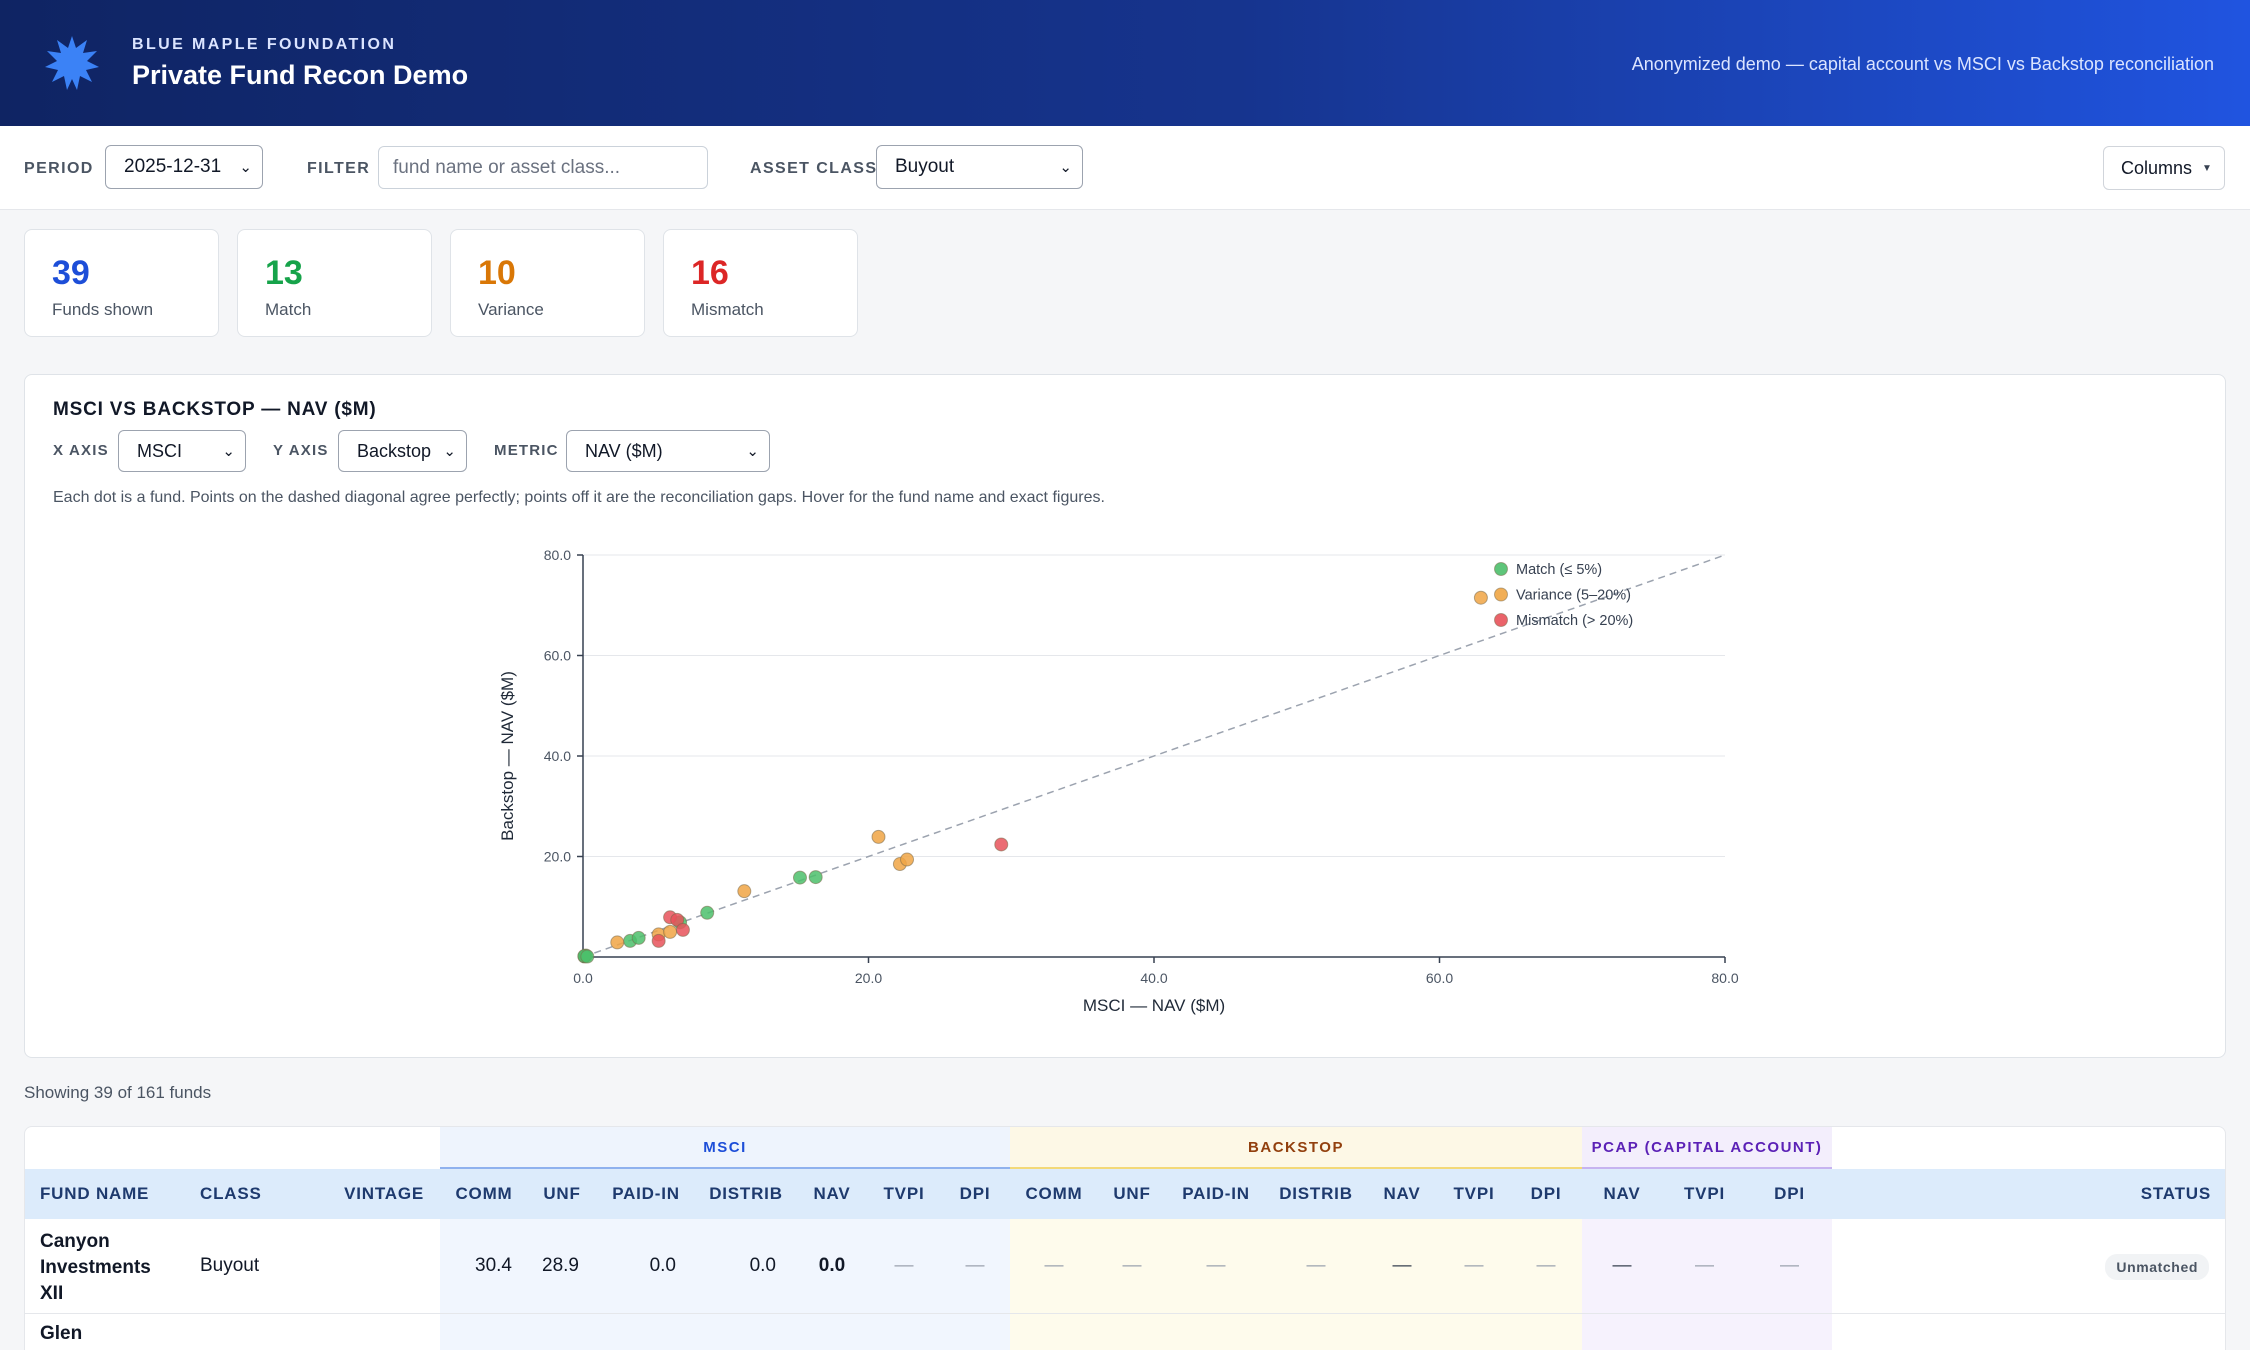 The width and height of the screenshot is (2250, 1350). What do you see at coordinates (1707, 1148) in the screenshot?
I see `group-header-pcap: PCAP (CAPITAL ACCOUNT)` at bounding box center [1707, 1148].